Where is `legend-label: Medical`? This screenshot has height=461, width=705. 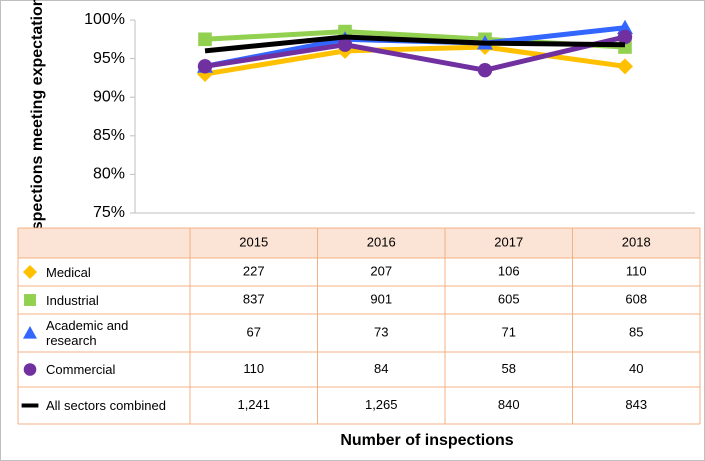 legend-label: Medical is located at coordinates (68, 272).